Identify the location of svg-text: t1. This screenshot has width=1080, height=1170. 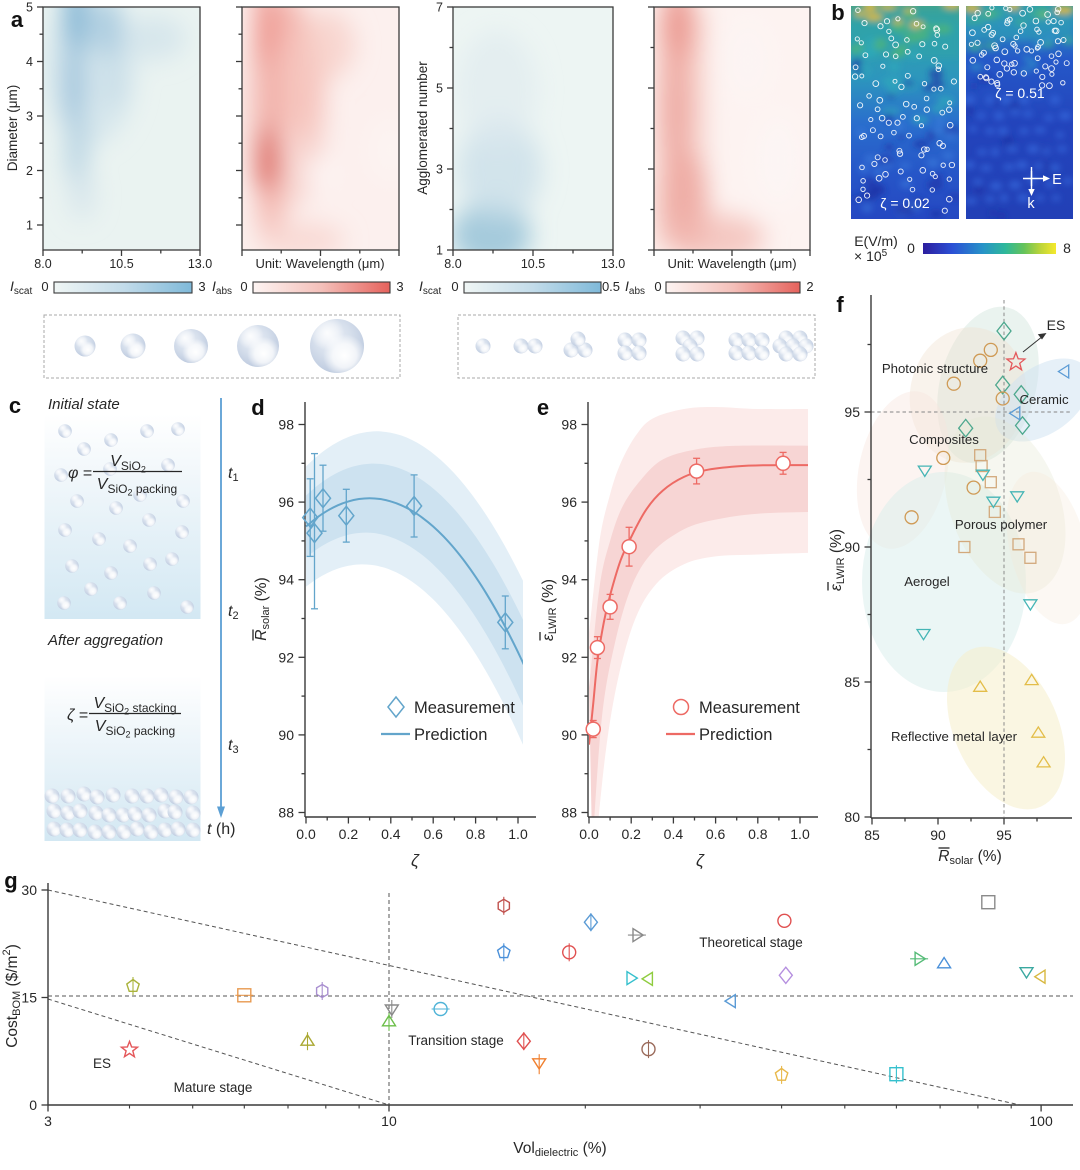
(233, 474).